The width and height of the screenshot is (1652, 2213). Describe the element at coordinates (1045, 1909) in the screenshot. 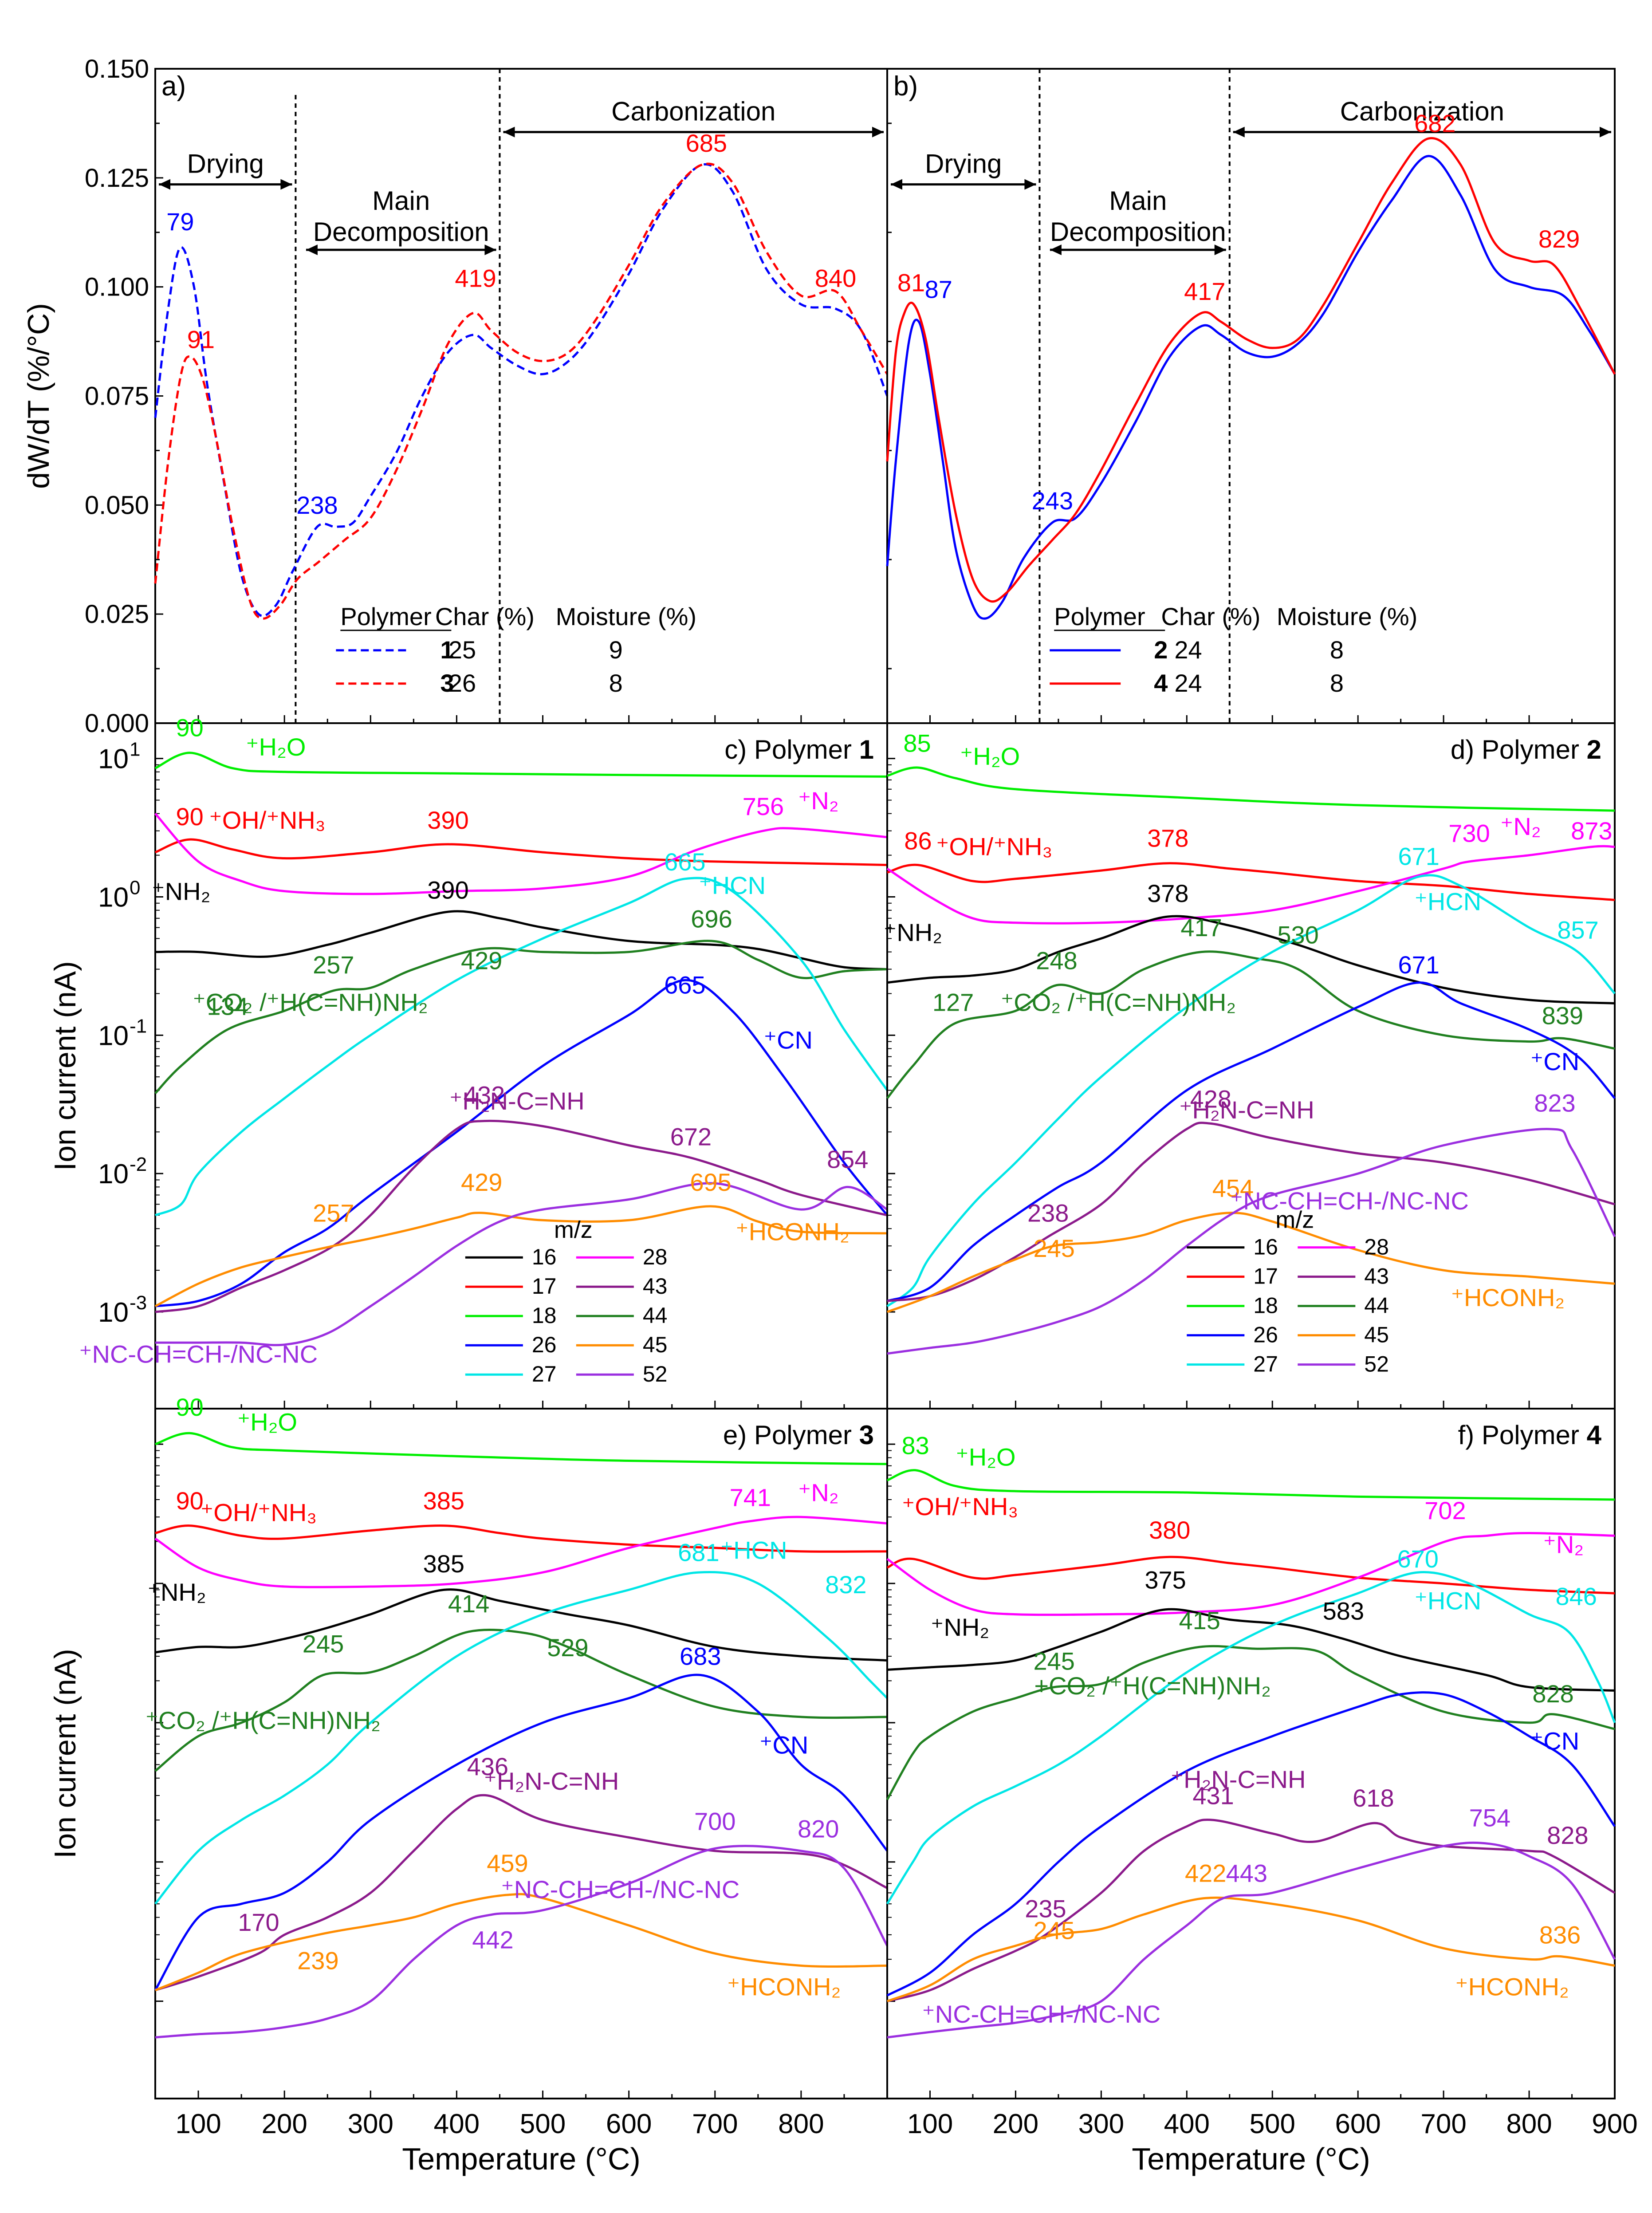

I see `data-label: 235` at that location.